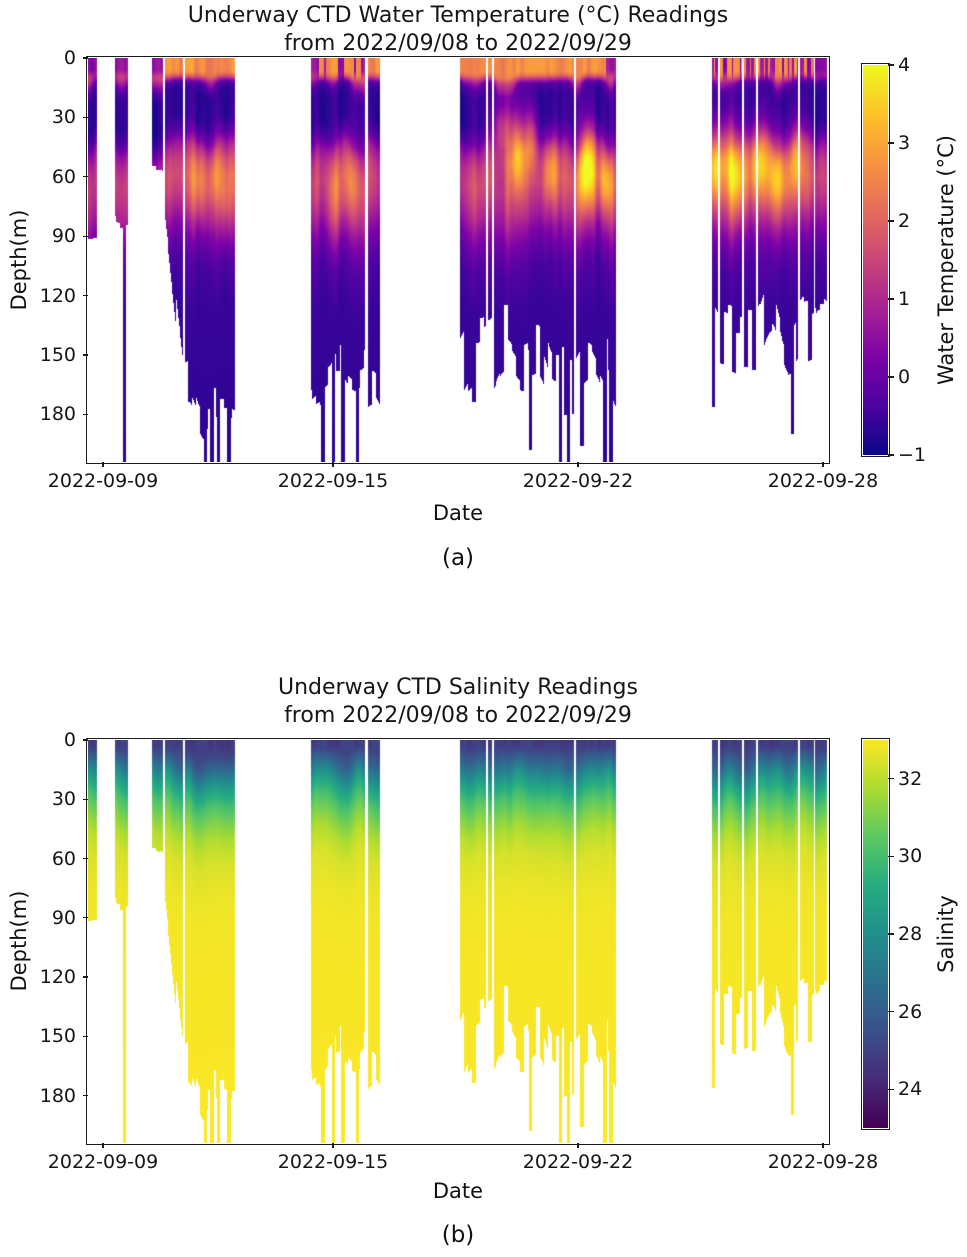  Describe the element at coordinates (910, 934) in the screenshot. I see `colorbar-tick-label: 28` at that location.